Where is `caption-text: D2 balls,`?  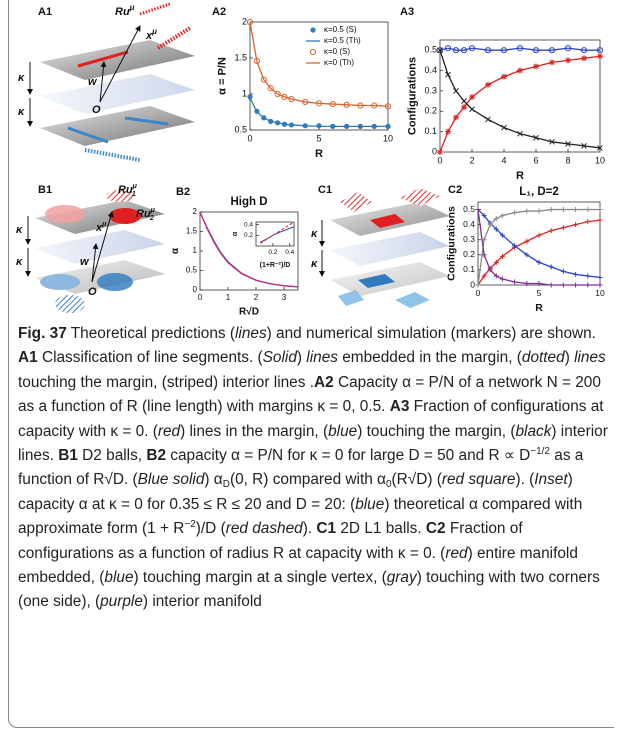
caption-text: D2 balls, is located at coordinates (112, 456).